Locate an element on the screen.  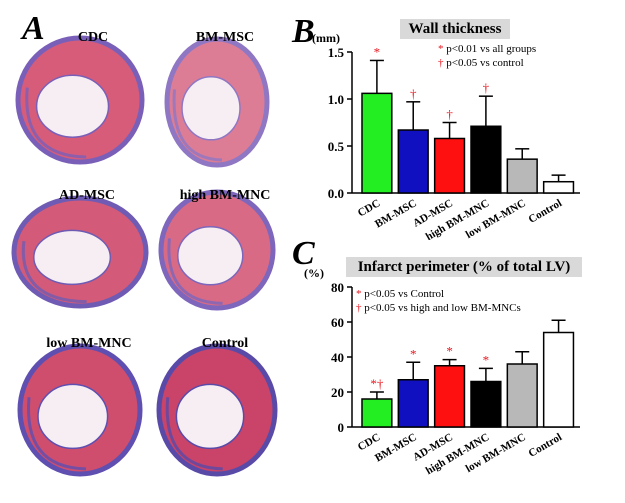
panel-letter: B is located at coordinates (303, 31).